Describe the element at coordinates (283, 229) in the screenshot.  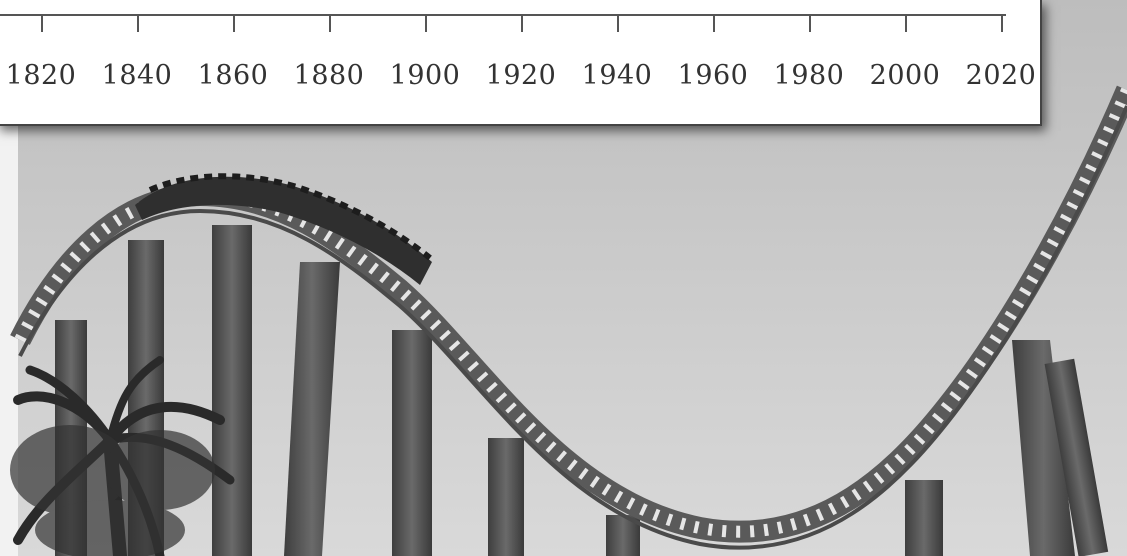
I see `coaster-train` at that location.